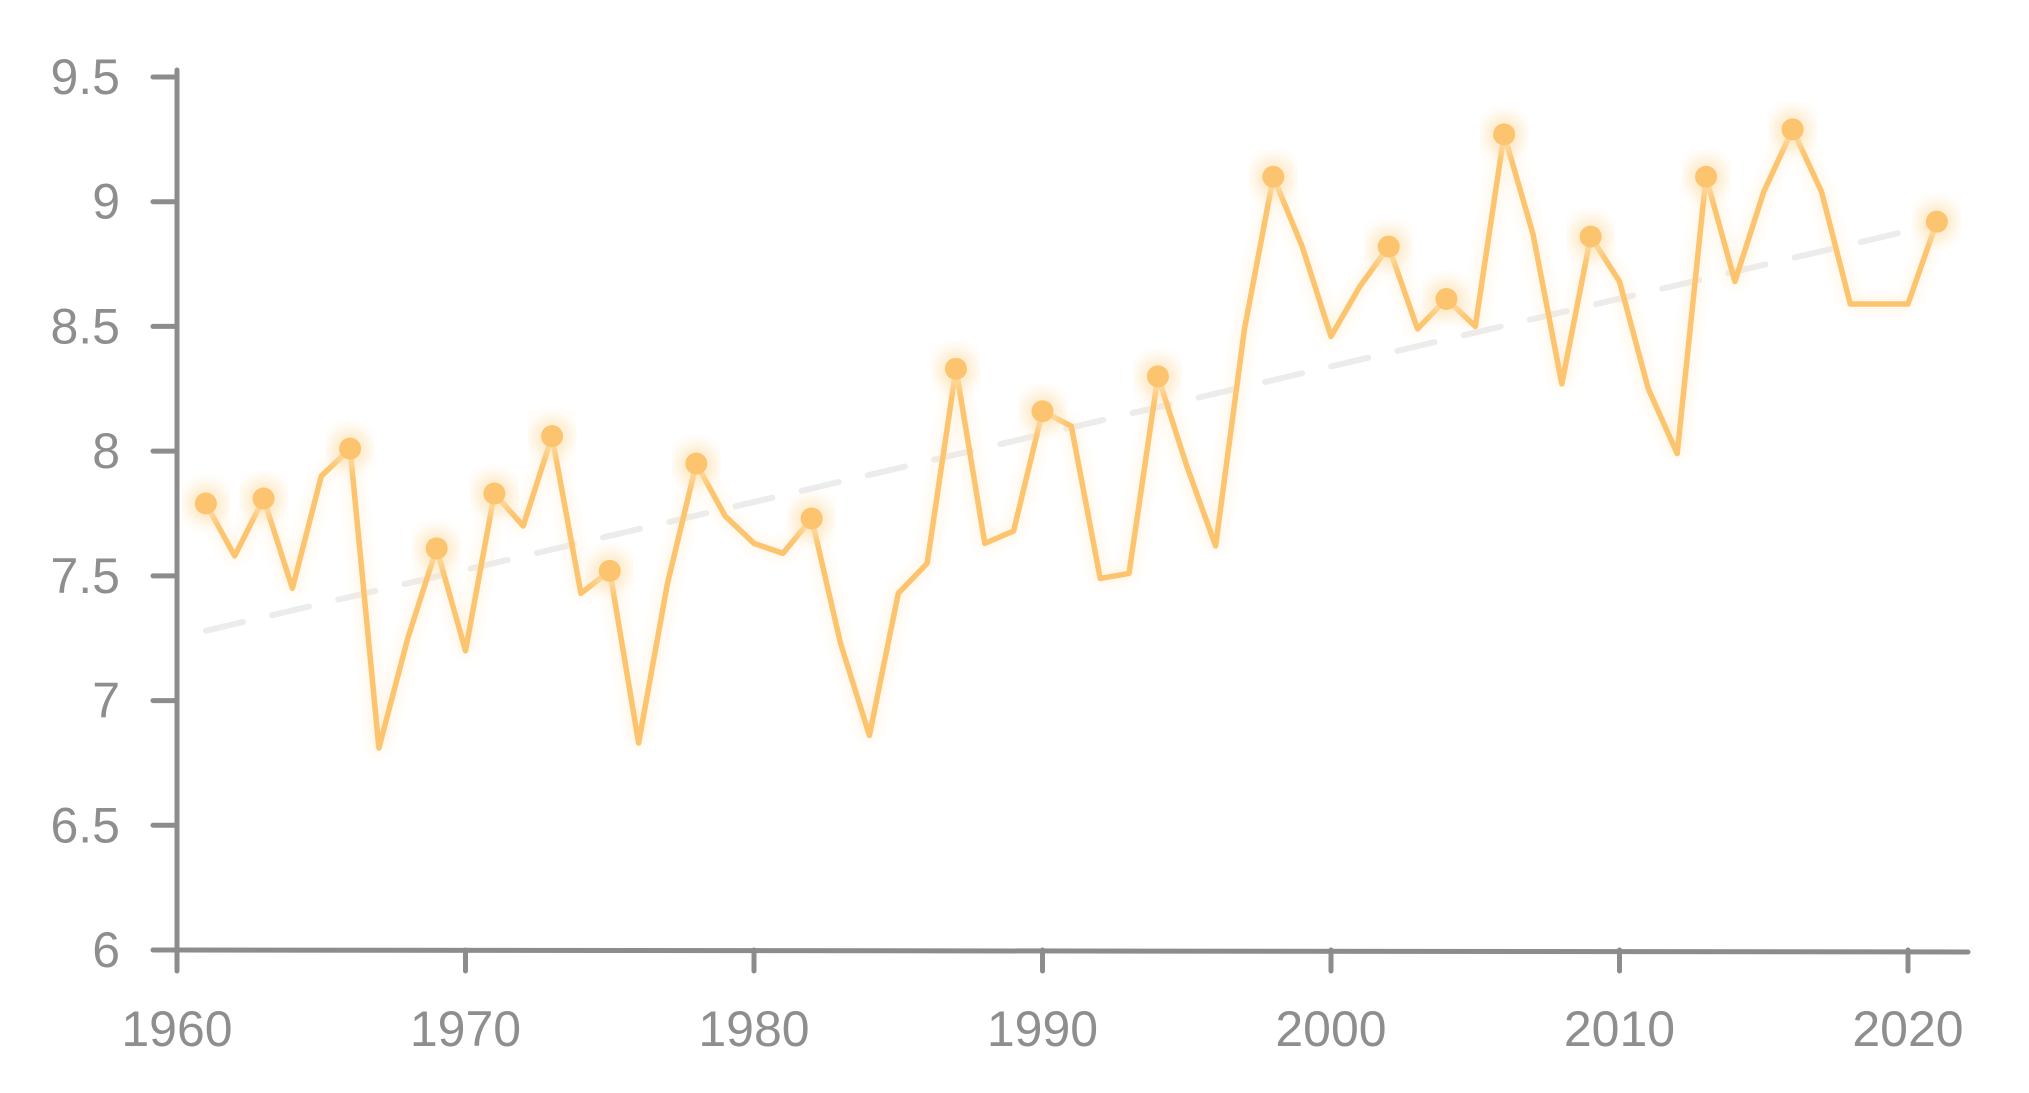 The width and height of the screenshot is (2029, 1093). I want to click on y-tick-label: 6.5, so click(85, 825).